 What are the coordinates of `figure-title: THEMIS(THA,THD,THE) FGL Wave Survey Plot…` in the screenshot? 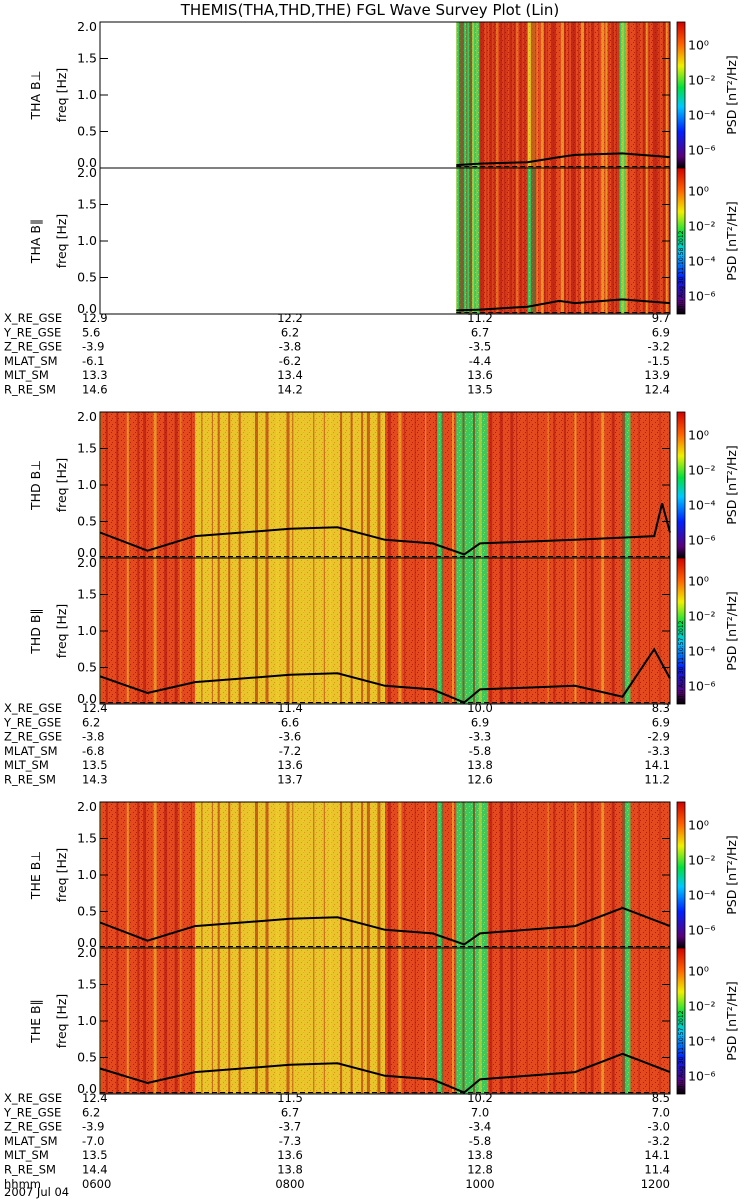 It's located at (369, 10).